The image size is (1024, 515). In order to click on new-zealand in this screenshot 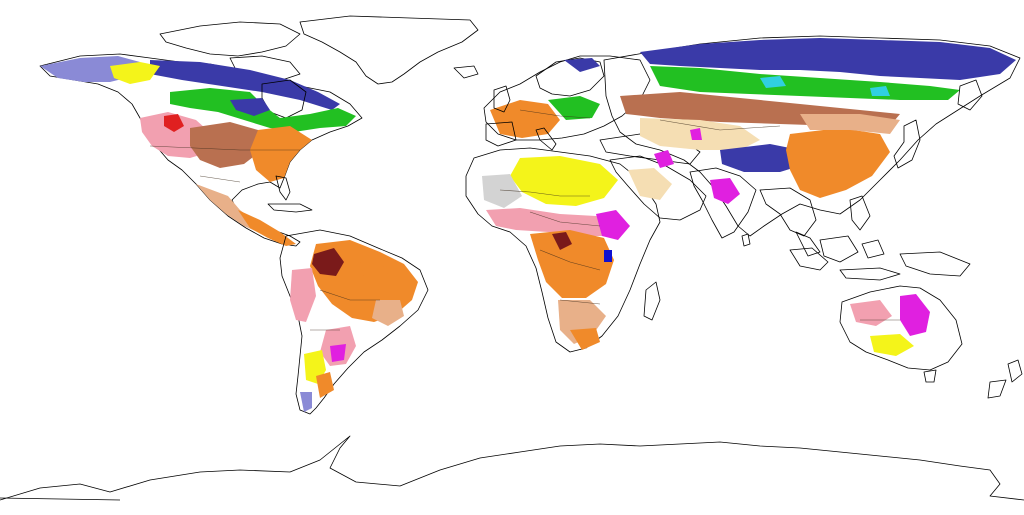, I will do `click(1005, 379)`.